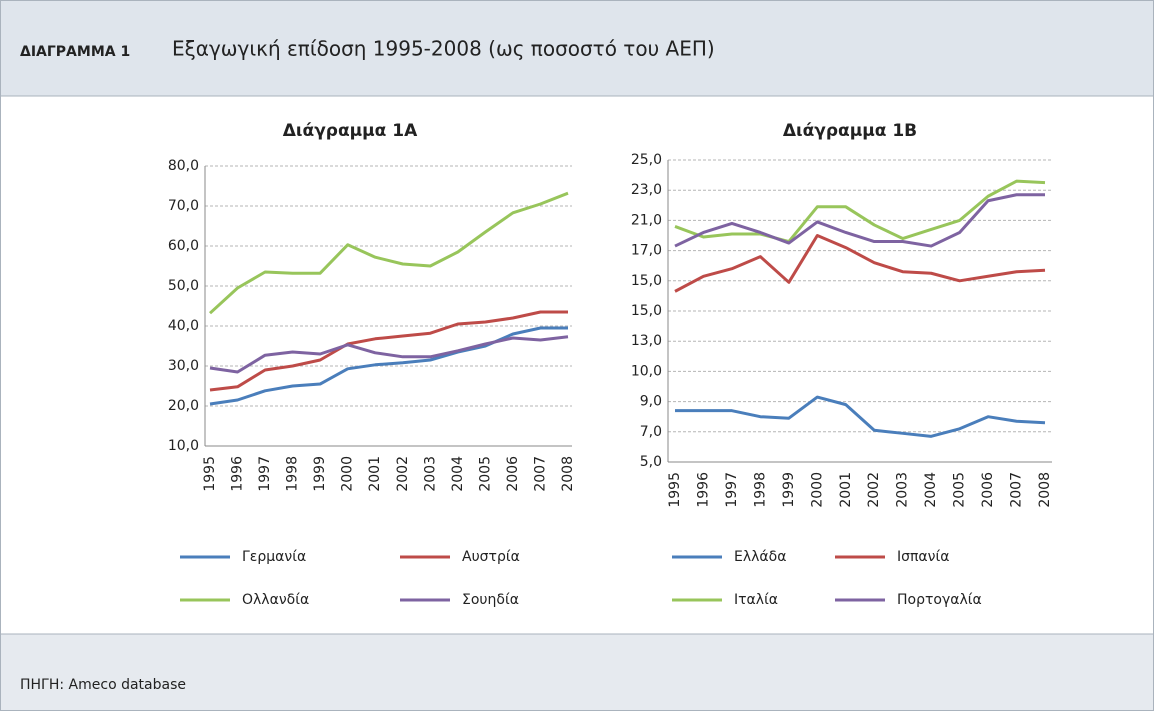 This screenshot has width=1154, height=711. What do you see at coordinates (350, 131) in the screenshot?
I see `chart-title: Διάγραμμα 1Α` at bounding box center [350, 131].